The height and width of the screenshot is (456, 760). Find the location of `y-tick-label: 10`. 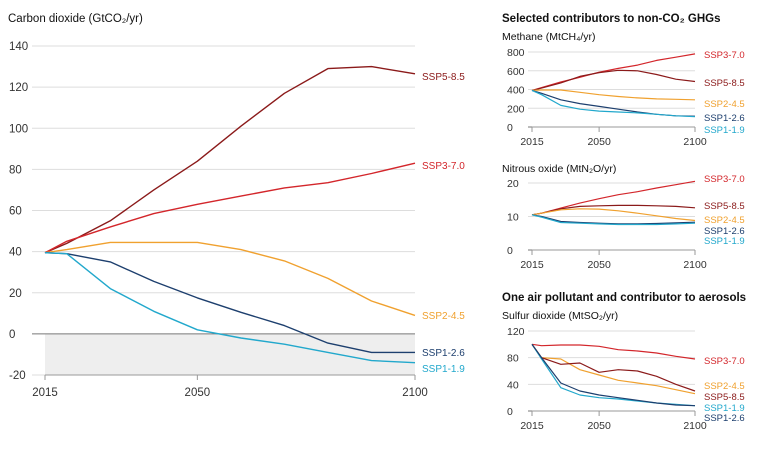

y-tick-label: 10 is located at coordinates (513, 218).